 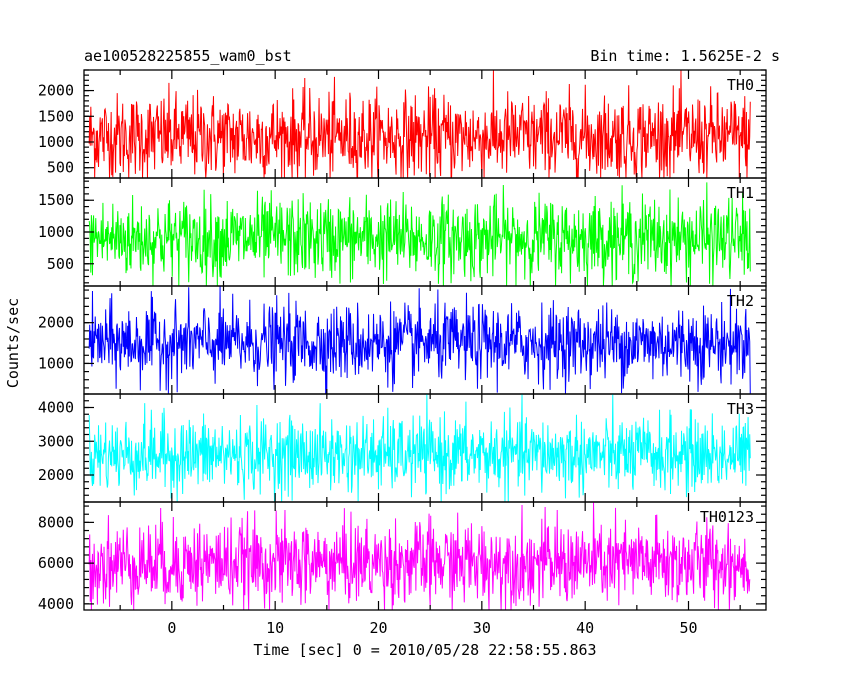 What do you see at coordinates (482, 628) in the screenshot?
I see `x-tick-label: 30` at bounding box center [482, 628].